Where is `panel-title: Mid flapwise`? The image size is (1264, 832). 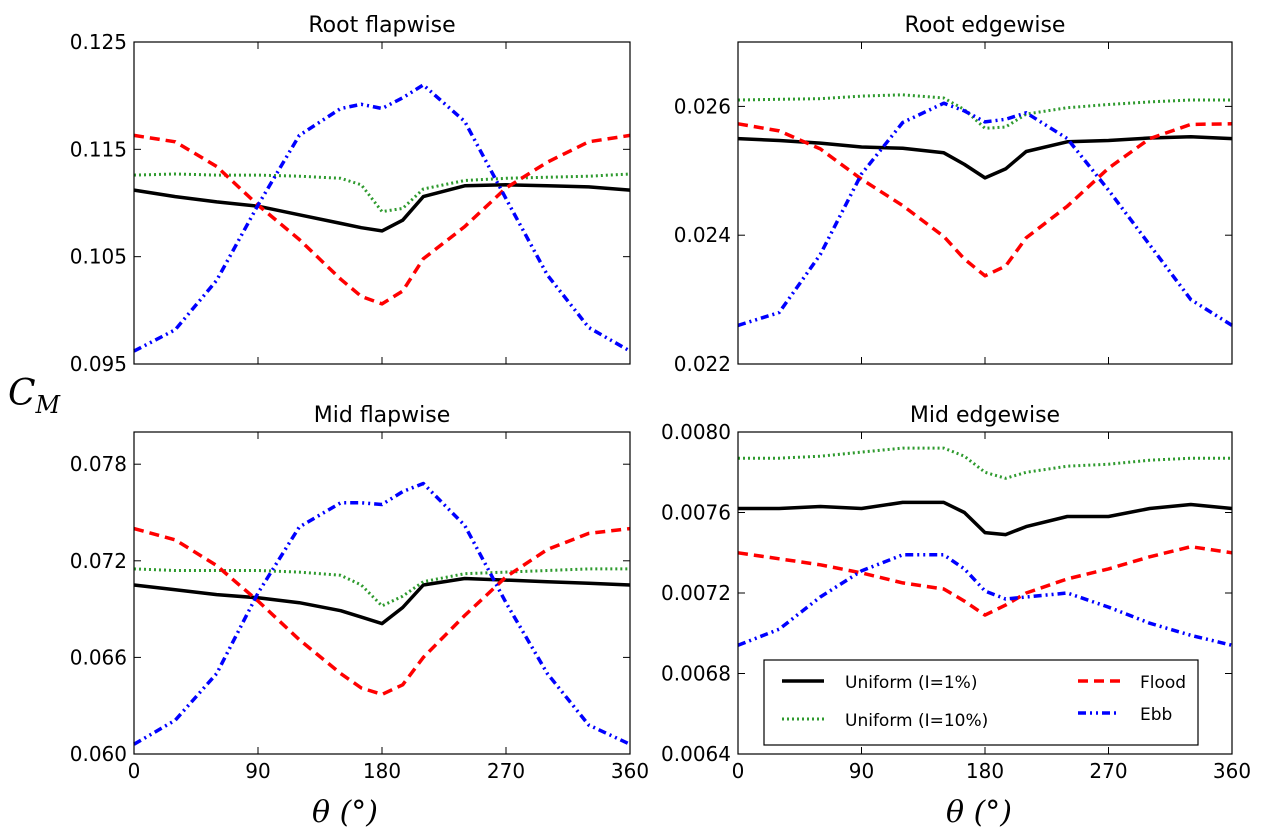
panel-title: Mid flapwise is located at coordinates (382, 415).